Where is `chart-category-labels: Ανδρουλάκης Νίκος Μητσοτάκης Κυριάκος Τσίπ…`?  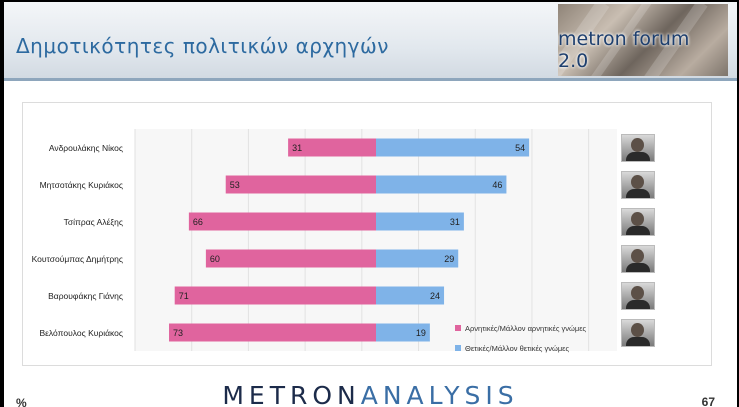 chart-category-labels: Ανδρουλάκης Νίκος Μητσοτάκης Κυριάκος Τσίπ… is located at coordinates (77, 240).